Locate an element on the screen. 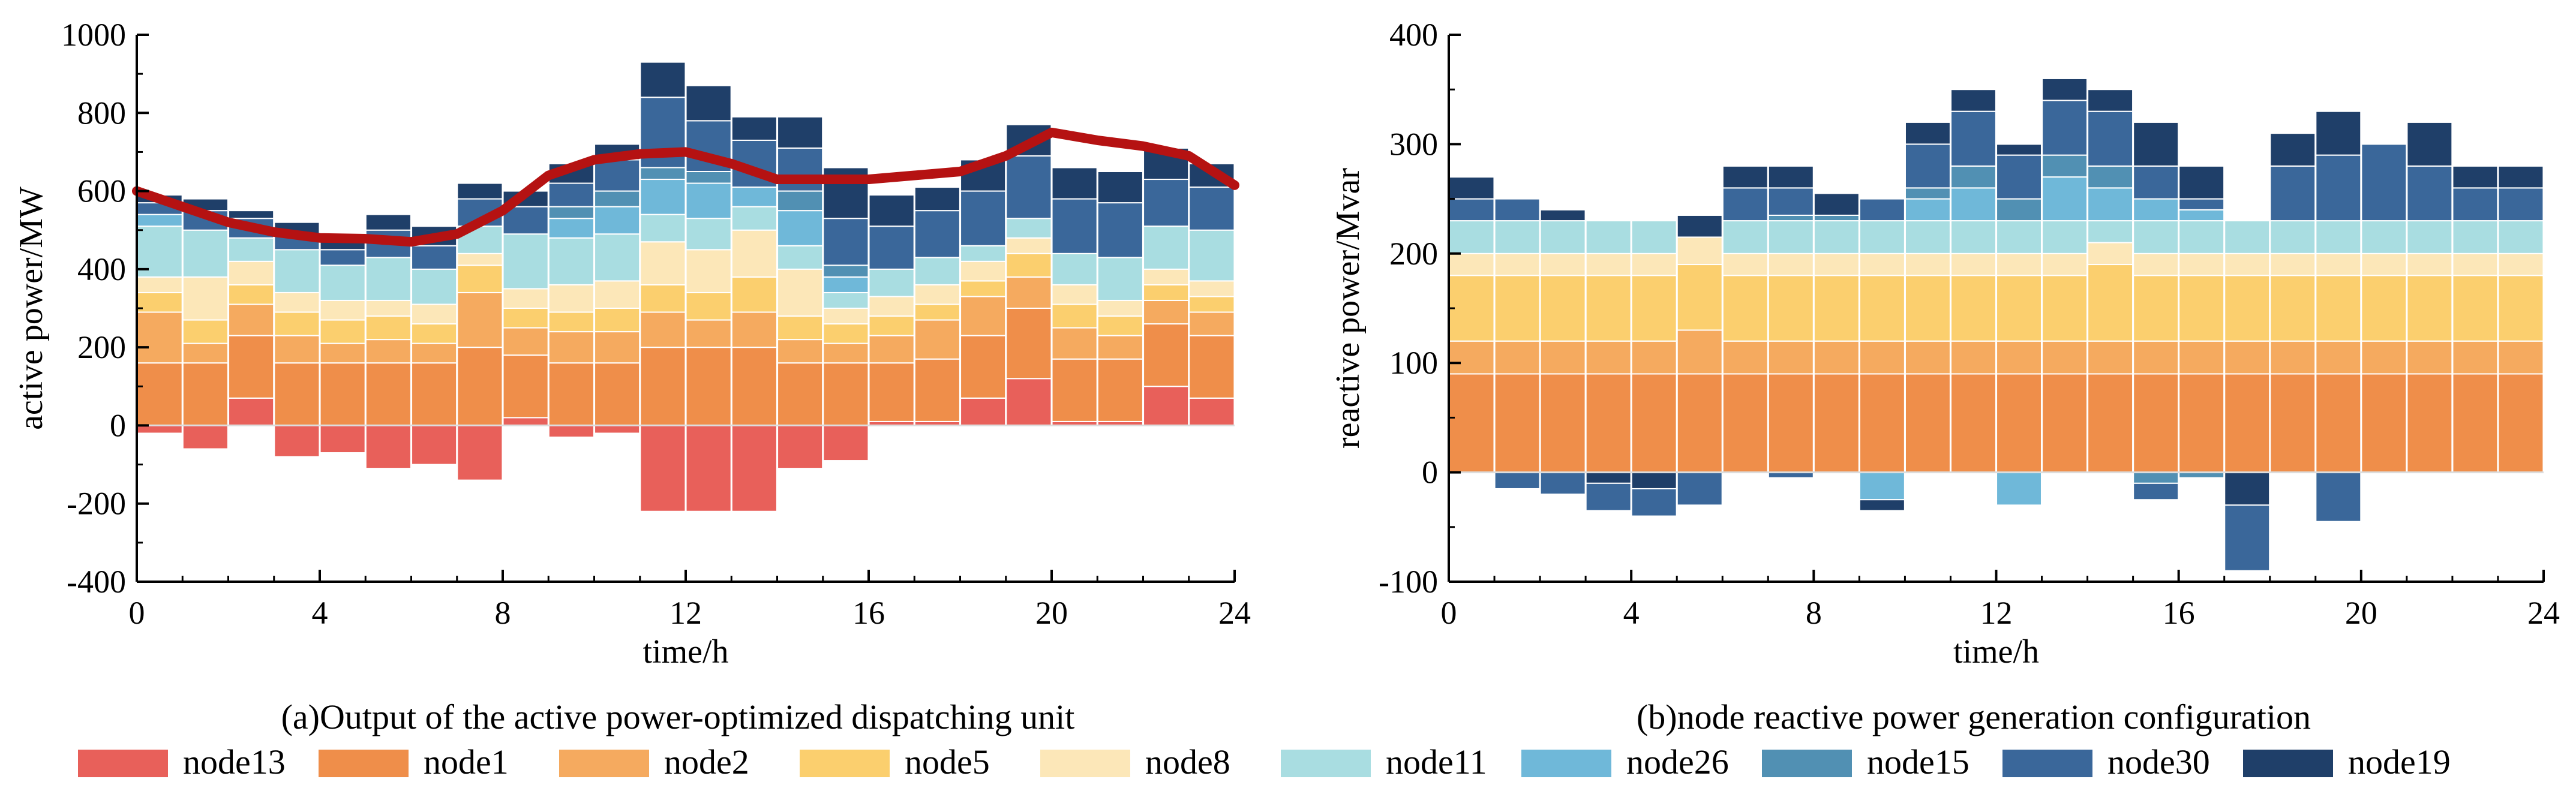 Image resolution: width=2576 pixels, height=812 pixels. bar-node11-t19 is located at coordinates (984, 253).